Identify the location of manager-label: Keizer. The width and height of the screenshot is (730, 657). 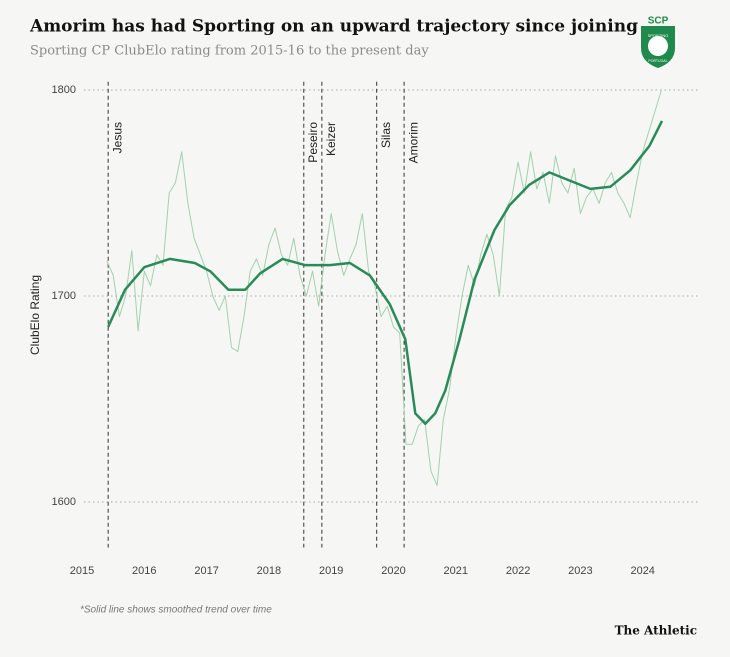
(331, 139).